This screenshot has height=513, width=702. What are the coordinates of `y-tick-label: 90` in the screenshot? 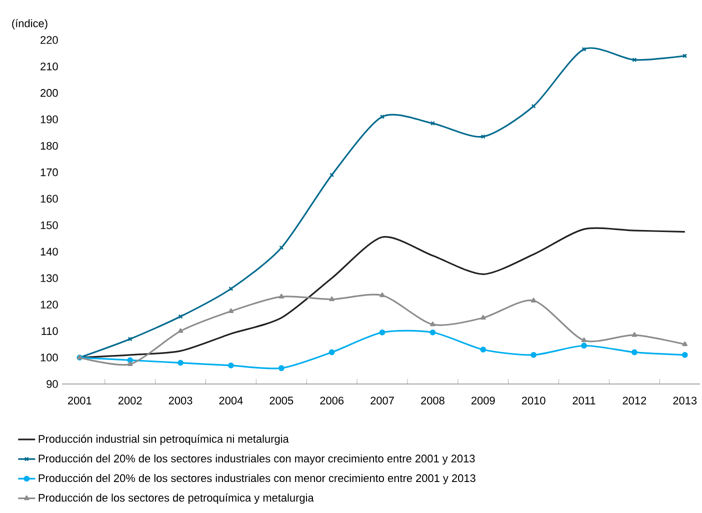 It's located at (52, 384).